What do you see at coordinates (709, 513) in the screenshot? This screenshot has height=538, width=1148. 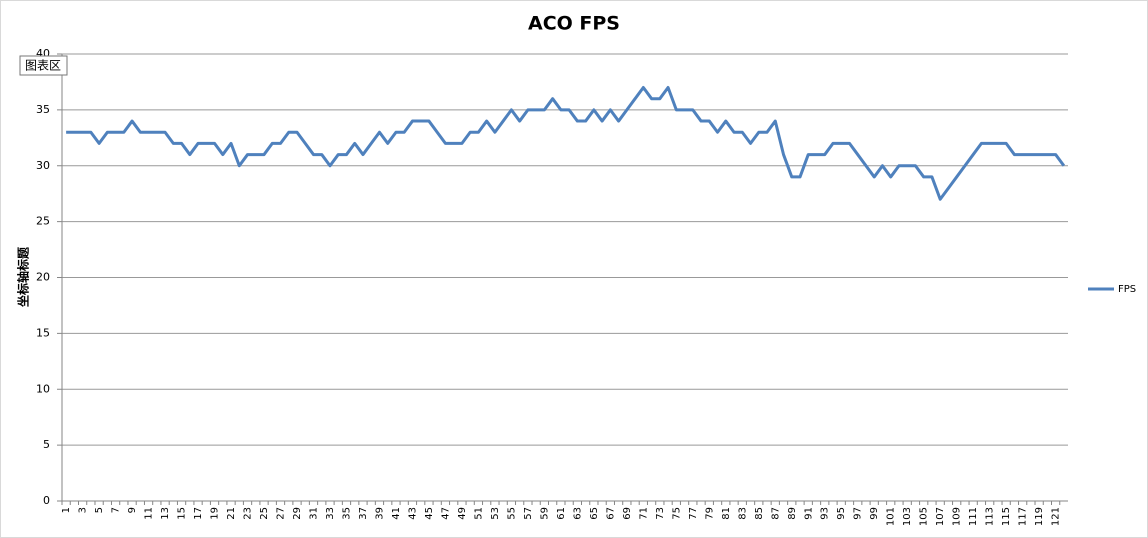 I see `x-tick-label: 79` at bounding box center [709, 513].